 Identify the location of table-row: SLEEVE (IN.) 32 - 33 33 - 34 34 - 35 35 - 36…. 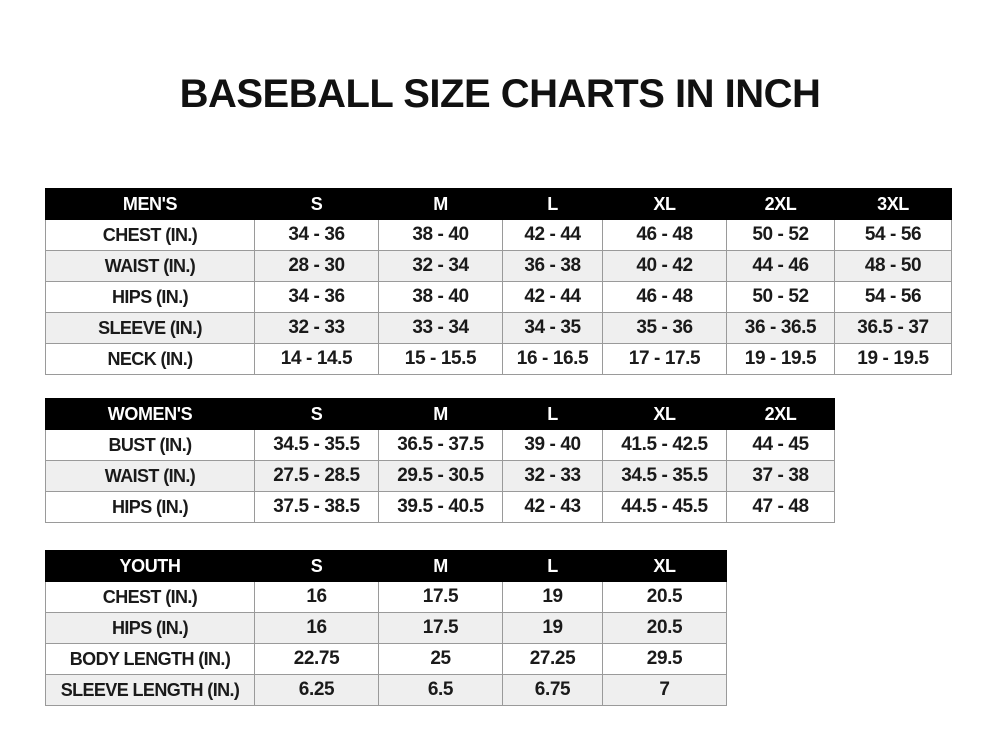
(498, 328).